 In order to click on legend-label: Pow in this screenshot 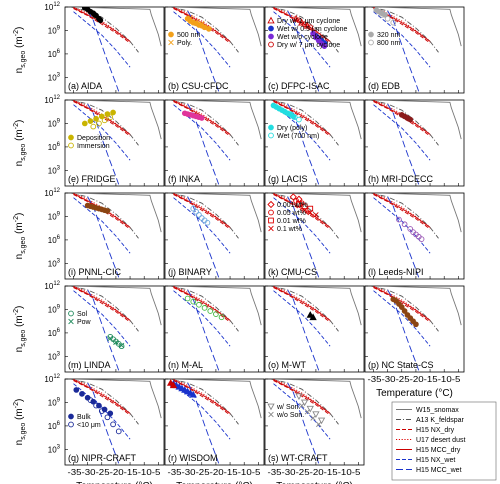, I will do `click(84, 322)`.